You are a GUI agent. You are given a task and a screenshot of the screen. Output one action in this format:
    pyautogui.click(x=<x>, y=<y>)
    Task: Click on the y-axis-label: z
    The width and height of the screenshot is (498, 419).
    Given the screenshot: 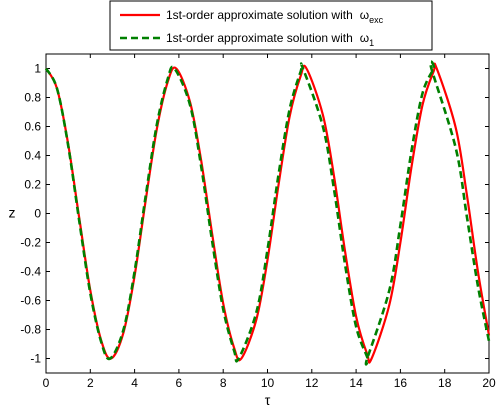 What is the action you would take?
    pyautogui.click(x=12, y=213)
    